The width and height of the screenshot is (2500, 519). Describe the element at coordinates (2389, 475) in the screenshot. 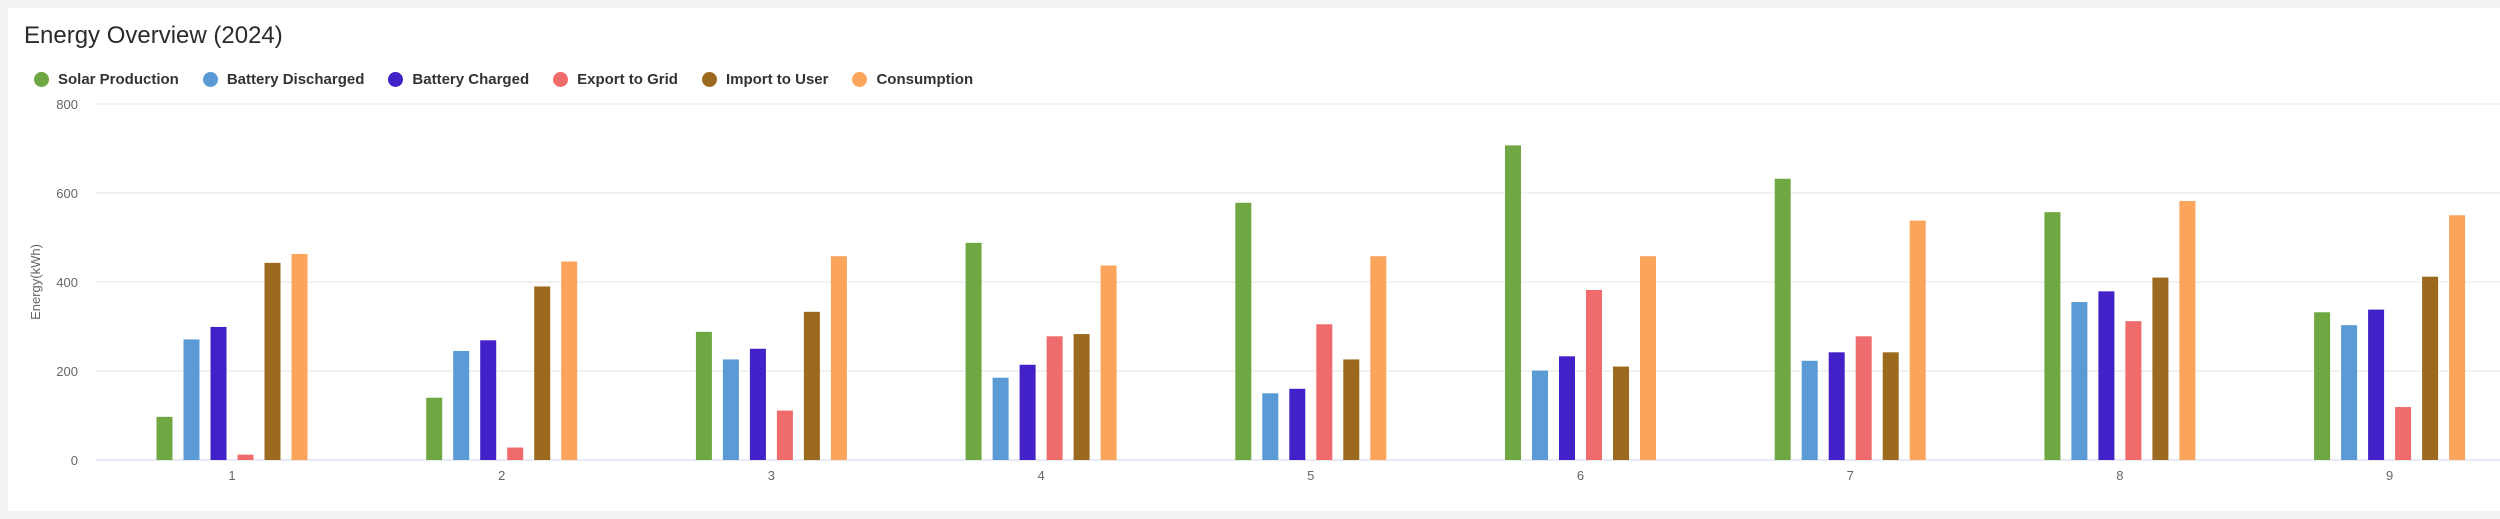

I see `x-tick-label: 9` at that location.